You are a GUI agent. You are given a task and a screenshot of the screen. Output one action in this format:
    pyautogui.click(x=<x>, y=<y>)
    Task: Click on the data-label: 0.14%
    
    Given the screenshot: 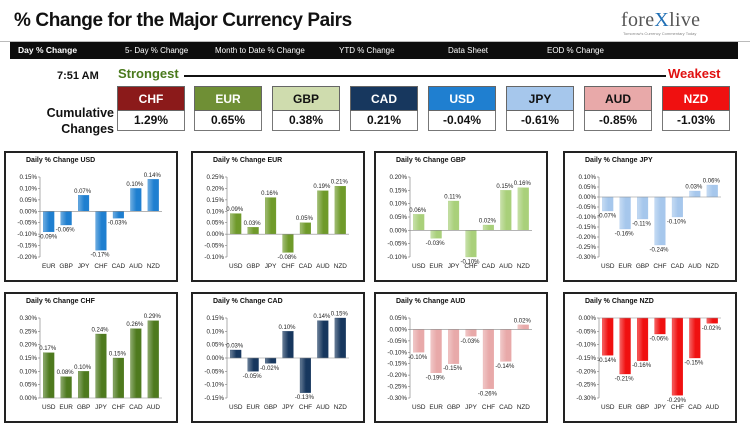 What is the action you would take?
    pyautogui.click(x=322, y=317)
    